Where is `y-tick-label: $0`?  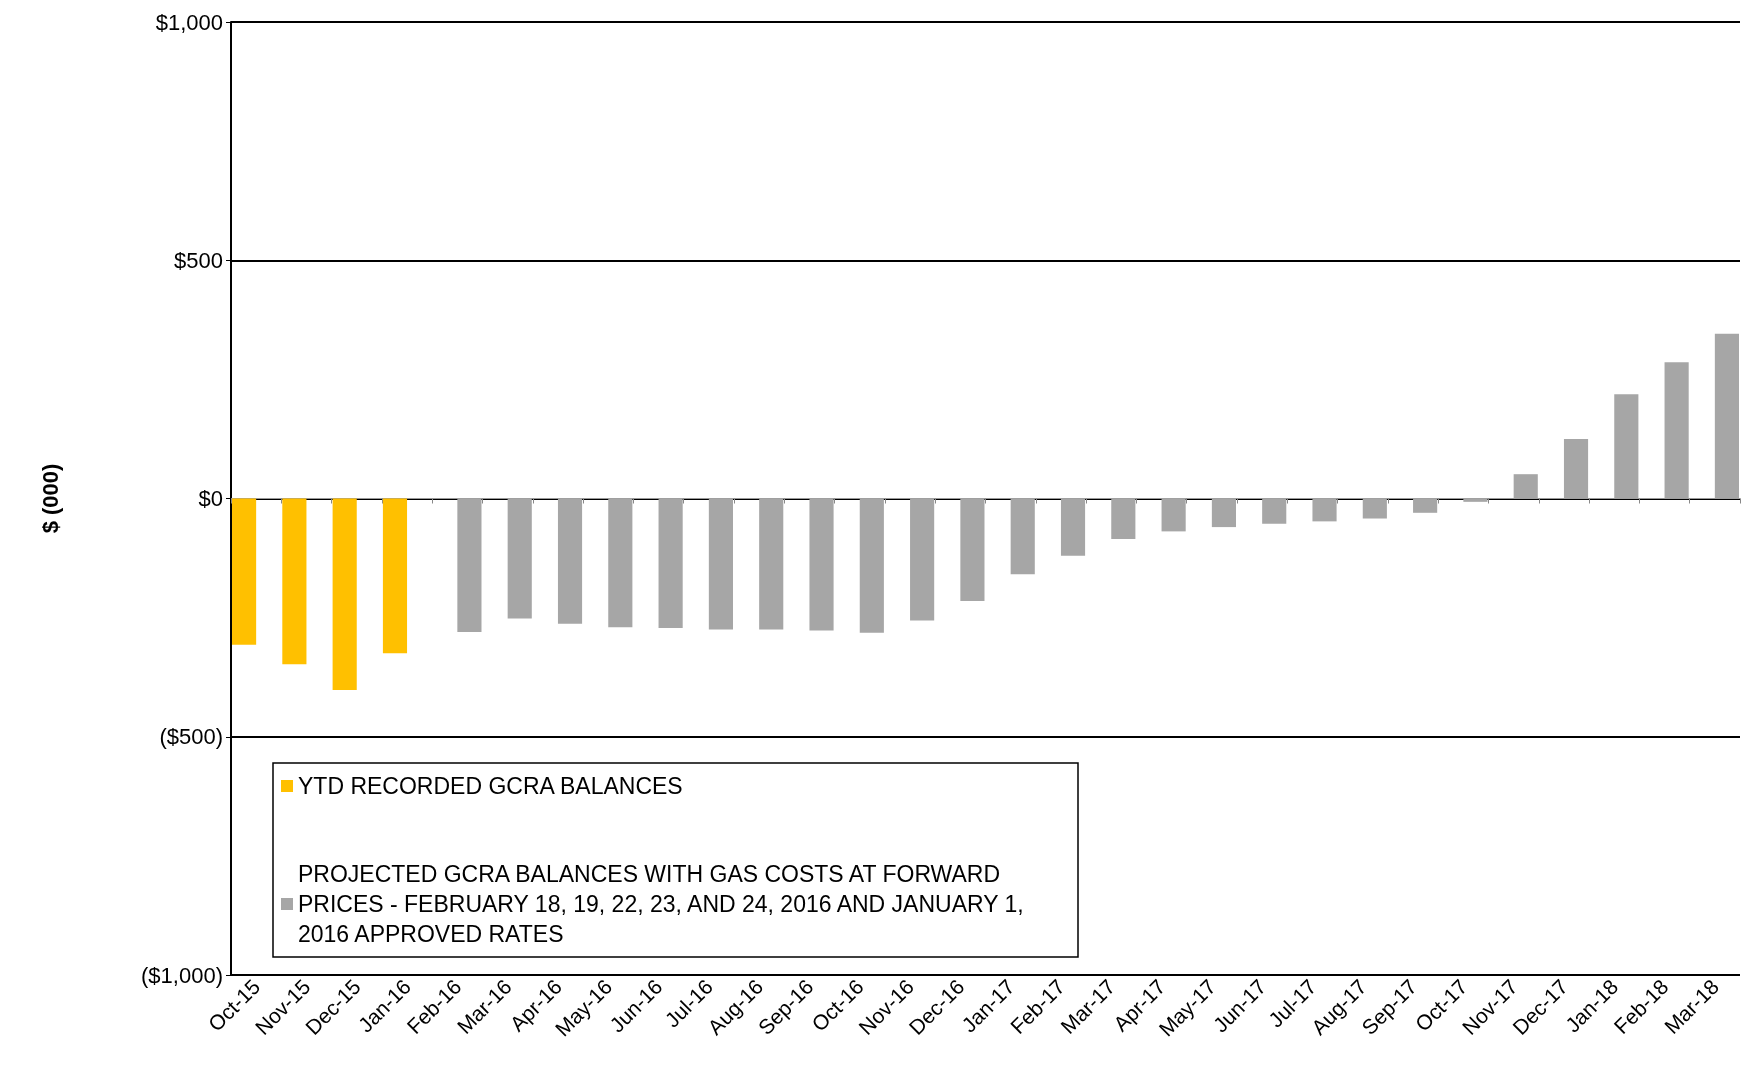 y-tick-label: $0 is located at coordinates (210, 498).